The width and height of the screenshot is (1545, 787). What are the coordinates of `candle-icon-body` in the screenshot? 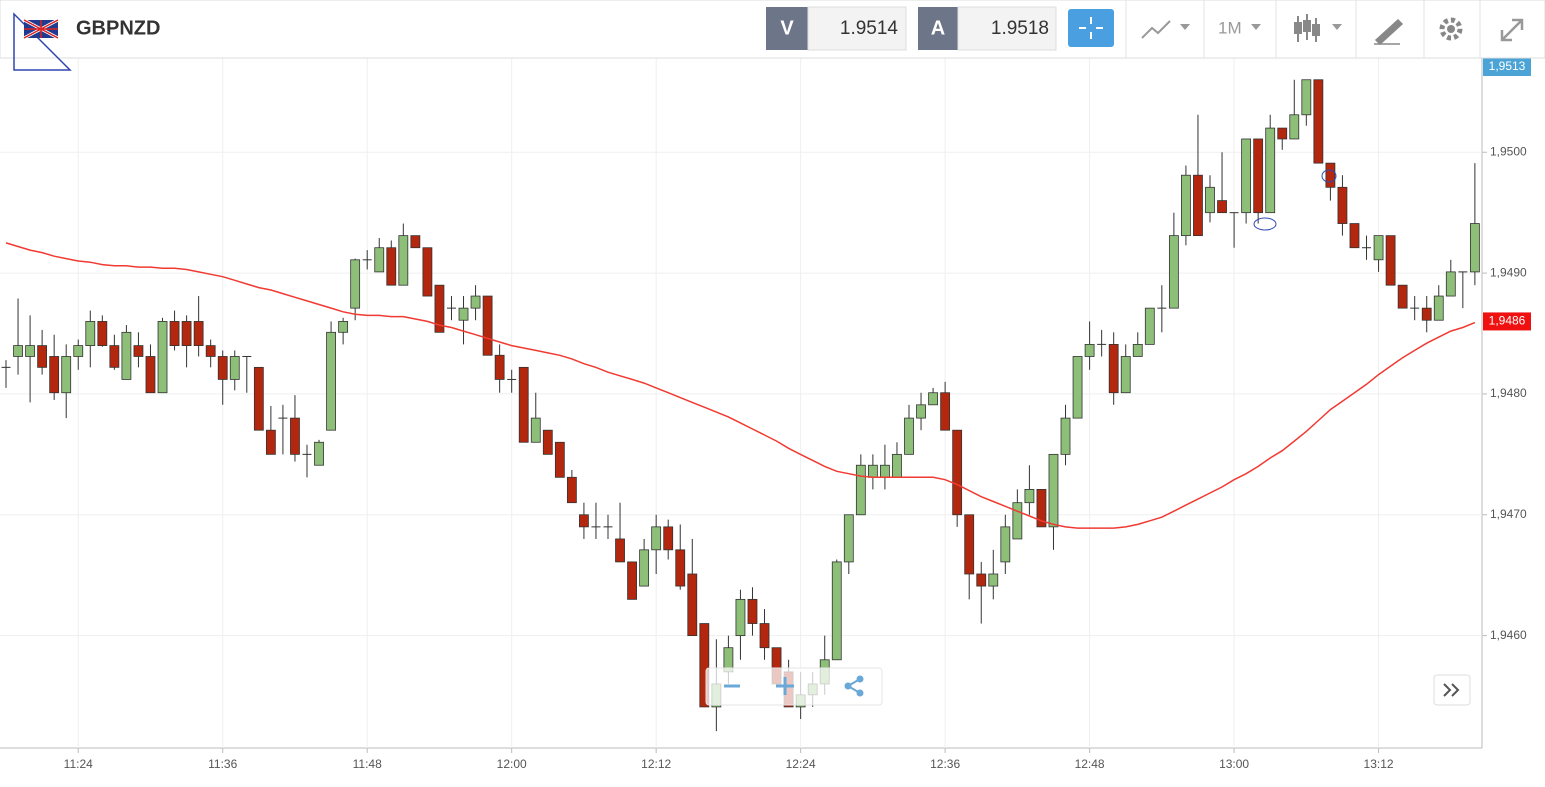 It's located at (1316, 30).